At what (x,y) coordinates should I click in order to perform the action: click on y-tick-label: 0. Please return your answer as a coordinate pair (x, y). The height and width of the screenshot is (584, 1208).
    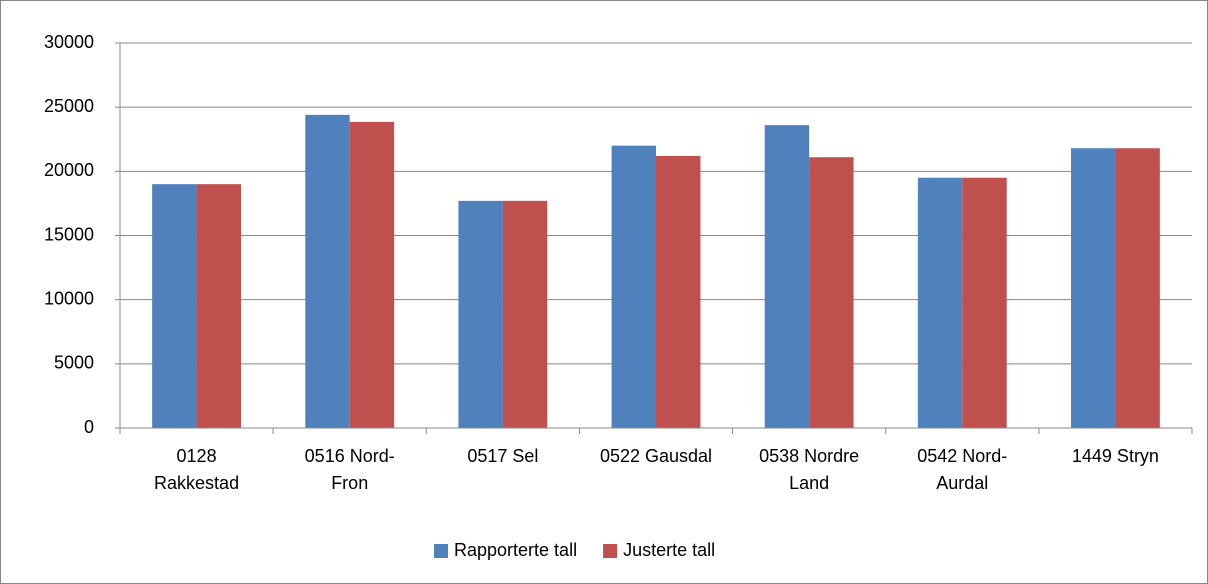
    Looking at the image, I should click on (89, 427).